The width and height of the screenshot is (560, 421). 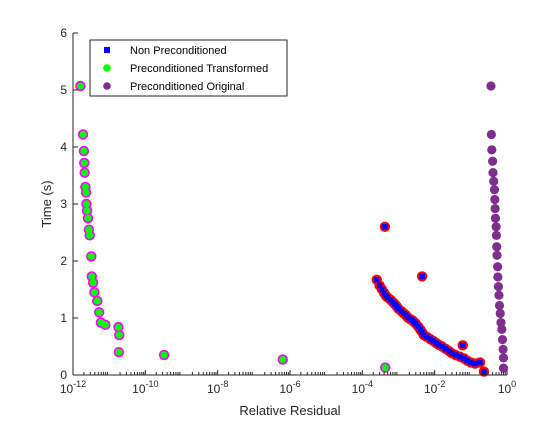 What do you see at coordinates (289, 387) in the screenshot?
I see `x-tick-label: 10⁻⁶` at bounding box center [289, 387].